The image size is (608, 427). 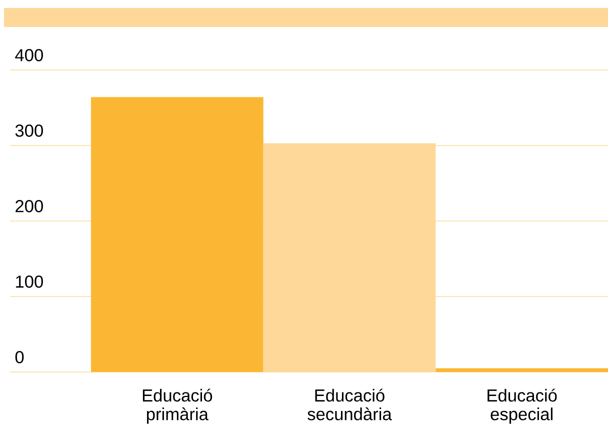 What do you see at coordinates (350, 404) in the screenshot?
I see `x-tick-label: Educació secundària` at bounding box center [350, 404].